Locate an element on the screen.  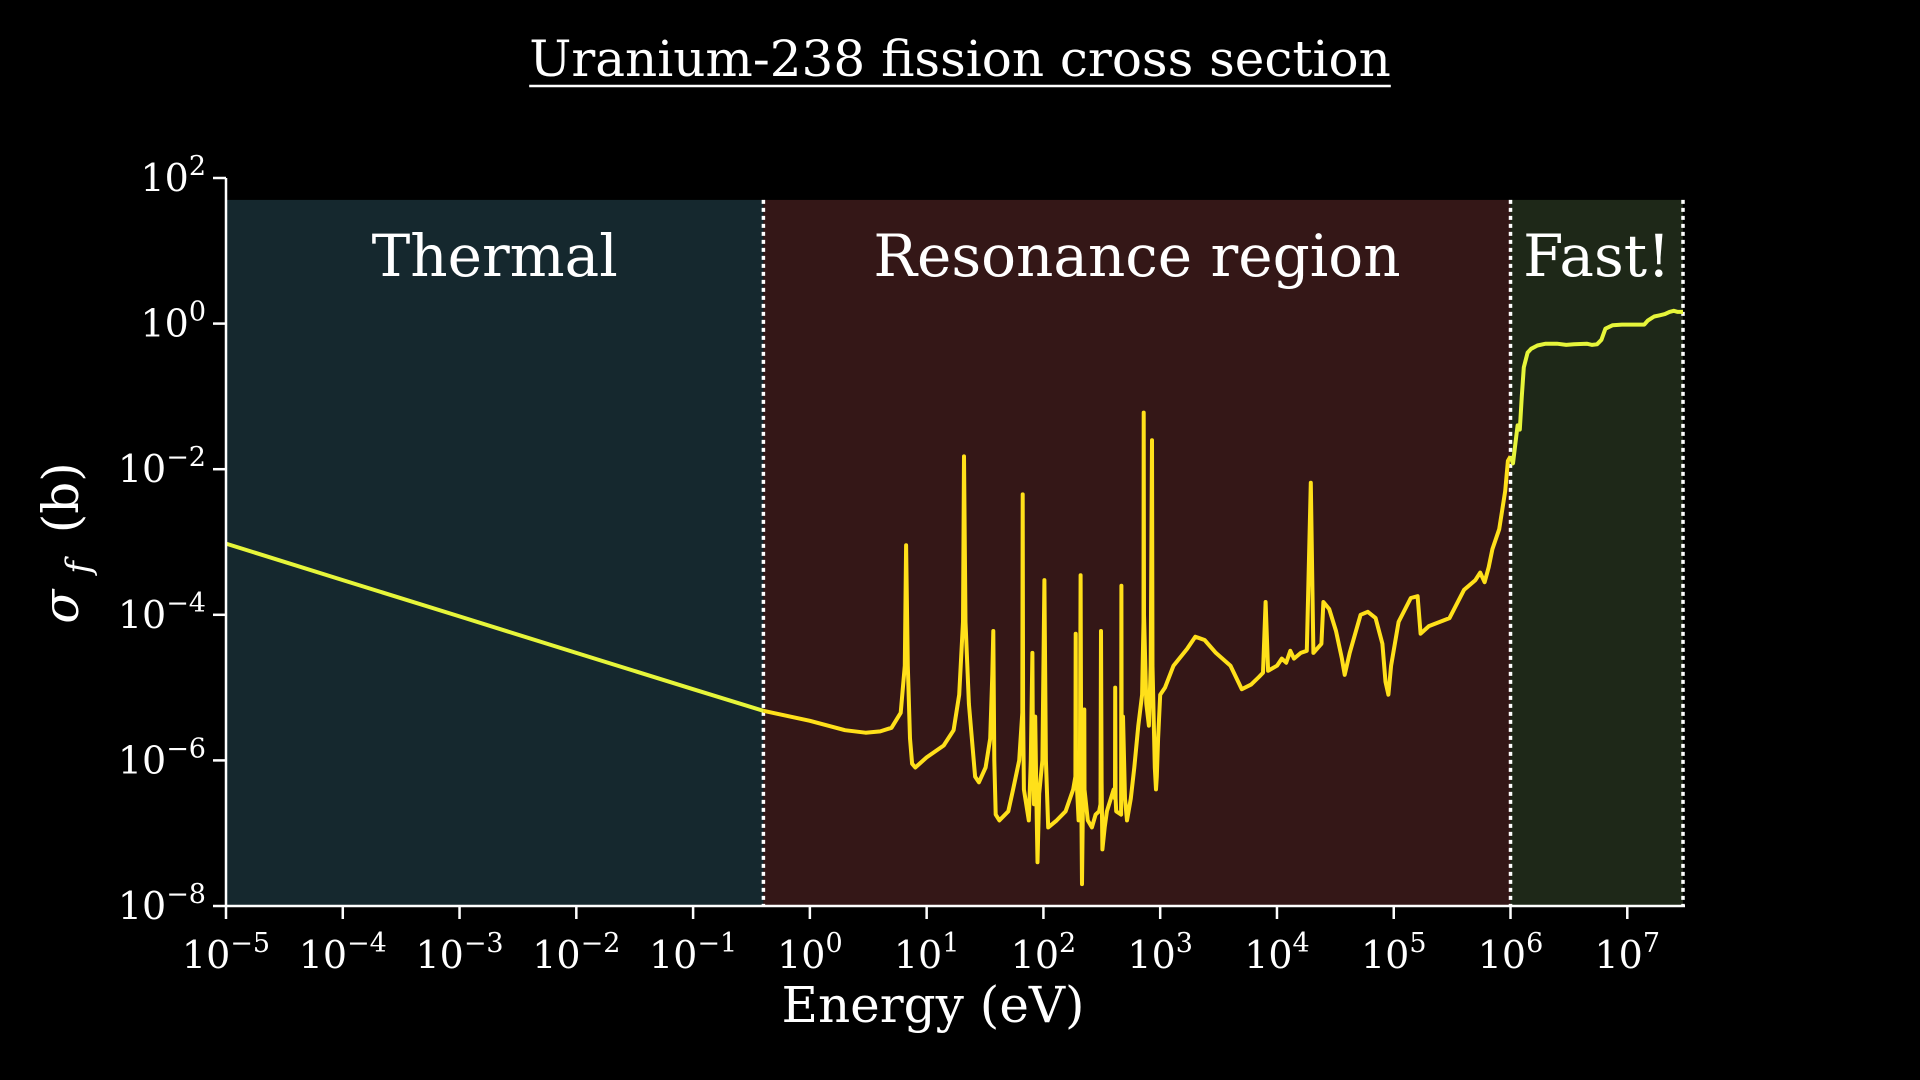
x-tick-label: 10⁻¹ is located at coordinates (693, 952).